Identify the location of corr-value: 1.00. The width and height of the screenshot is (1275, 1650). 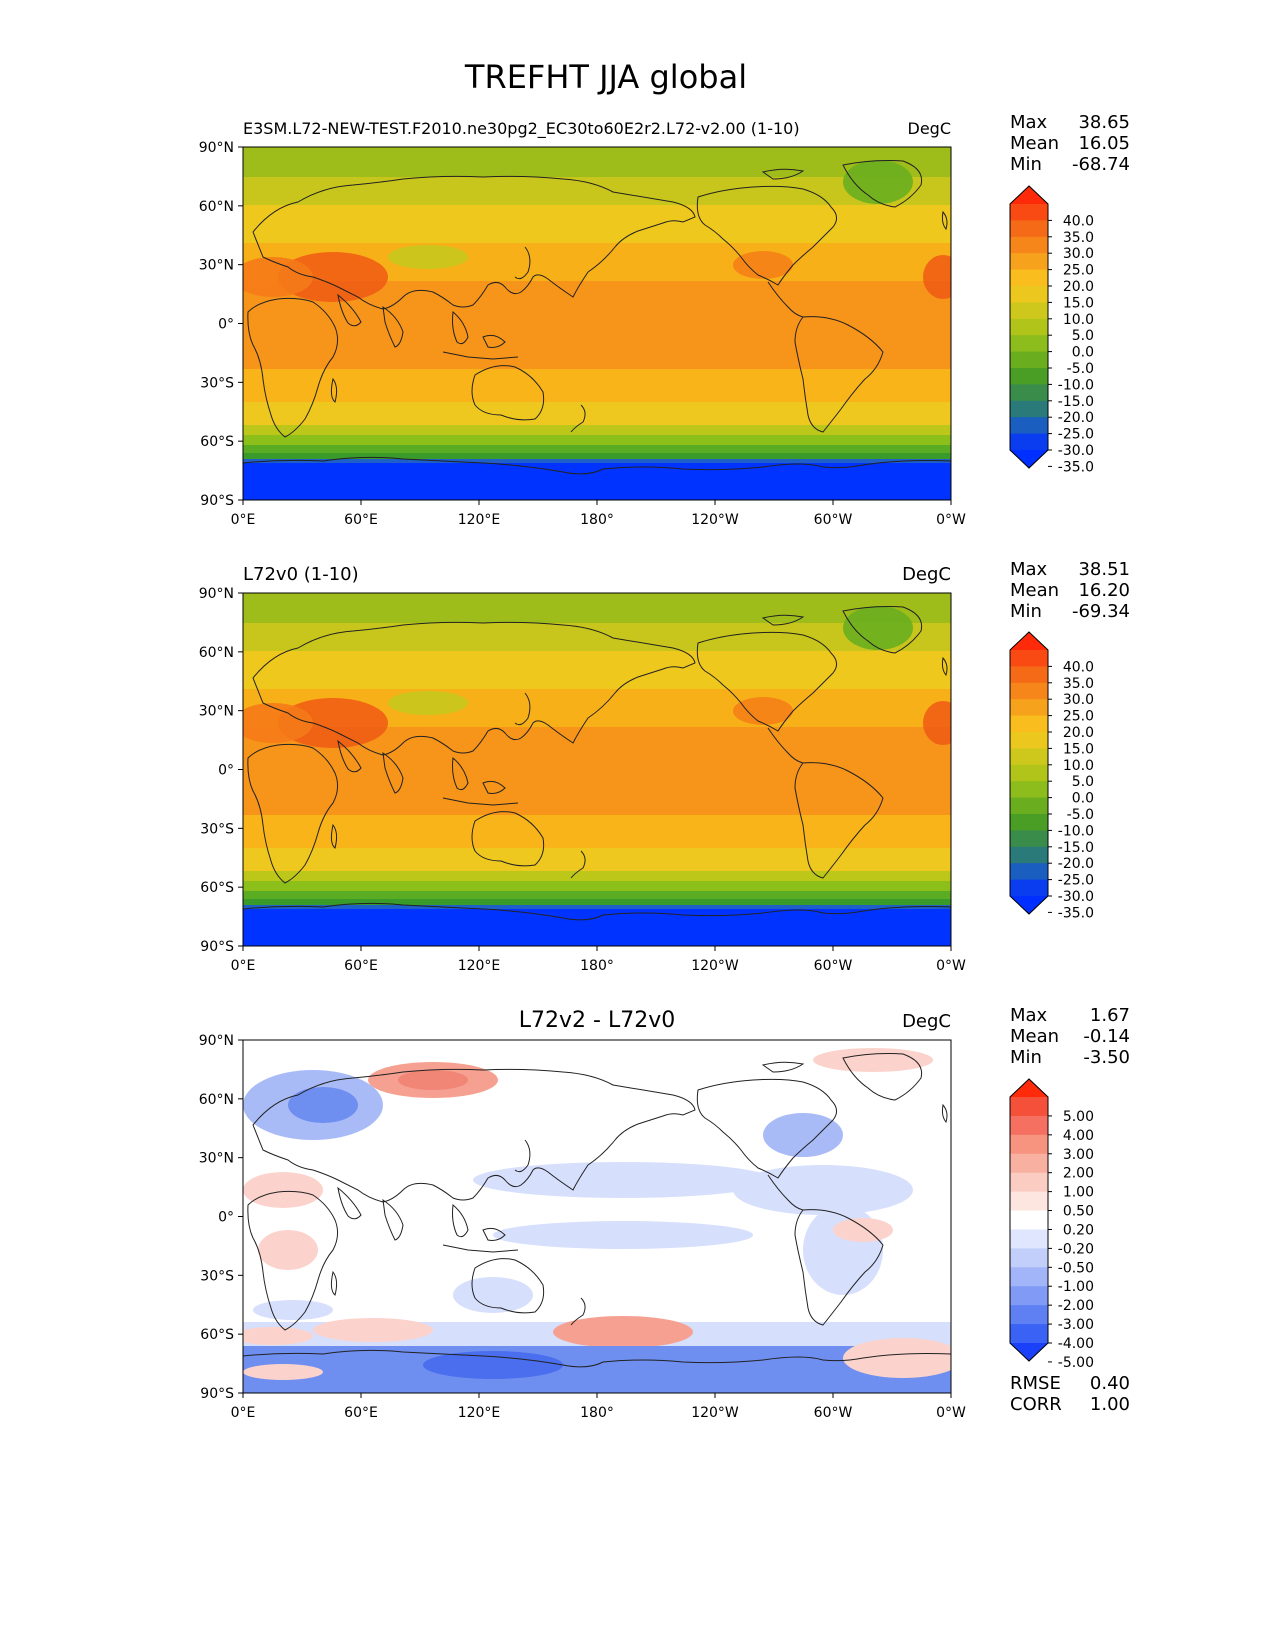
(1110, 1404).